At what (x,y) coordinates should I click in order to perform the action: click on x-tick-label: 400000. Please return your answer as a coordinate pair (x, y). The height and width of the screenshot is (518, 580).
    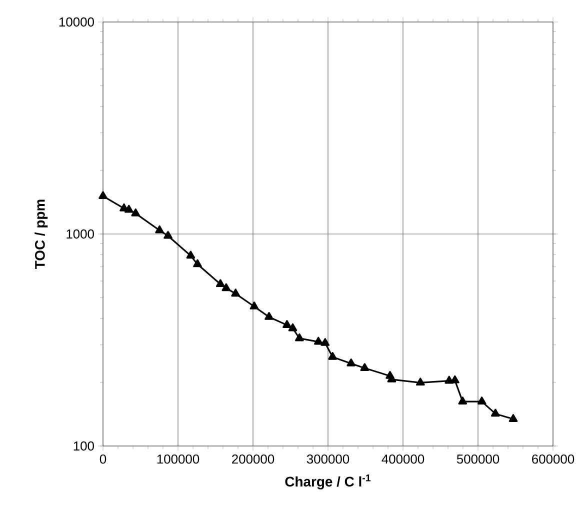
    Looking at the image, I should click on (403, 459).